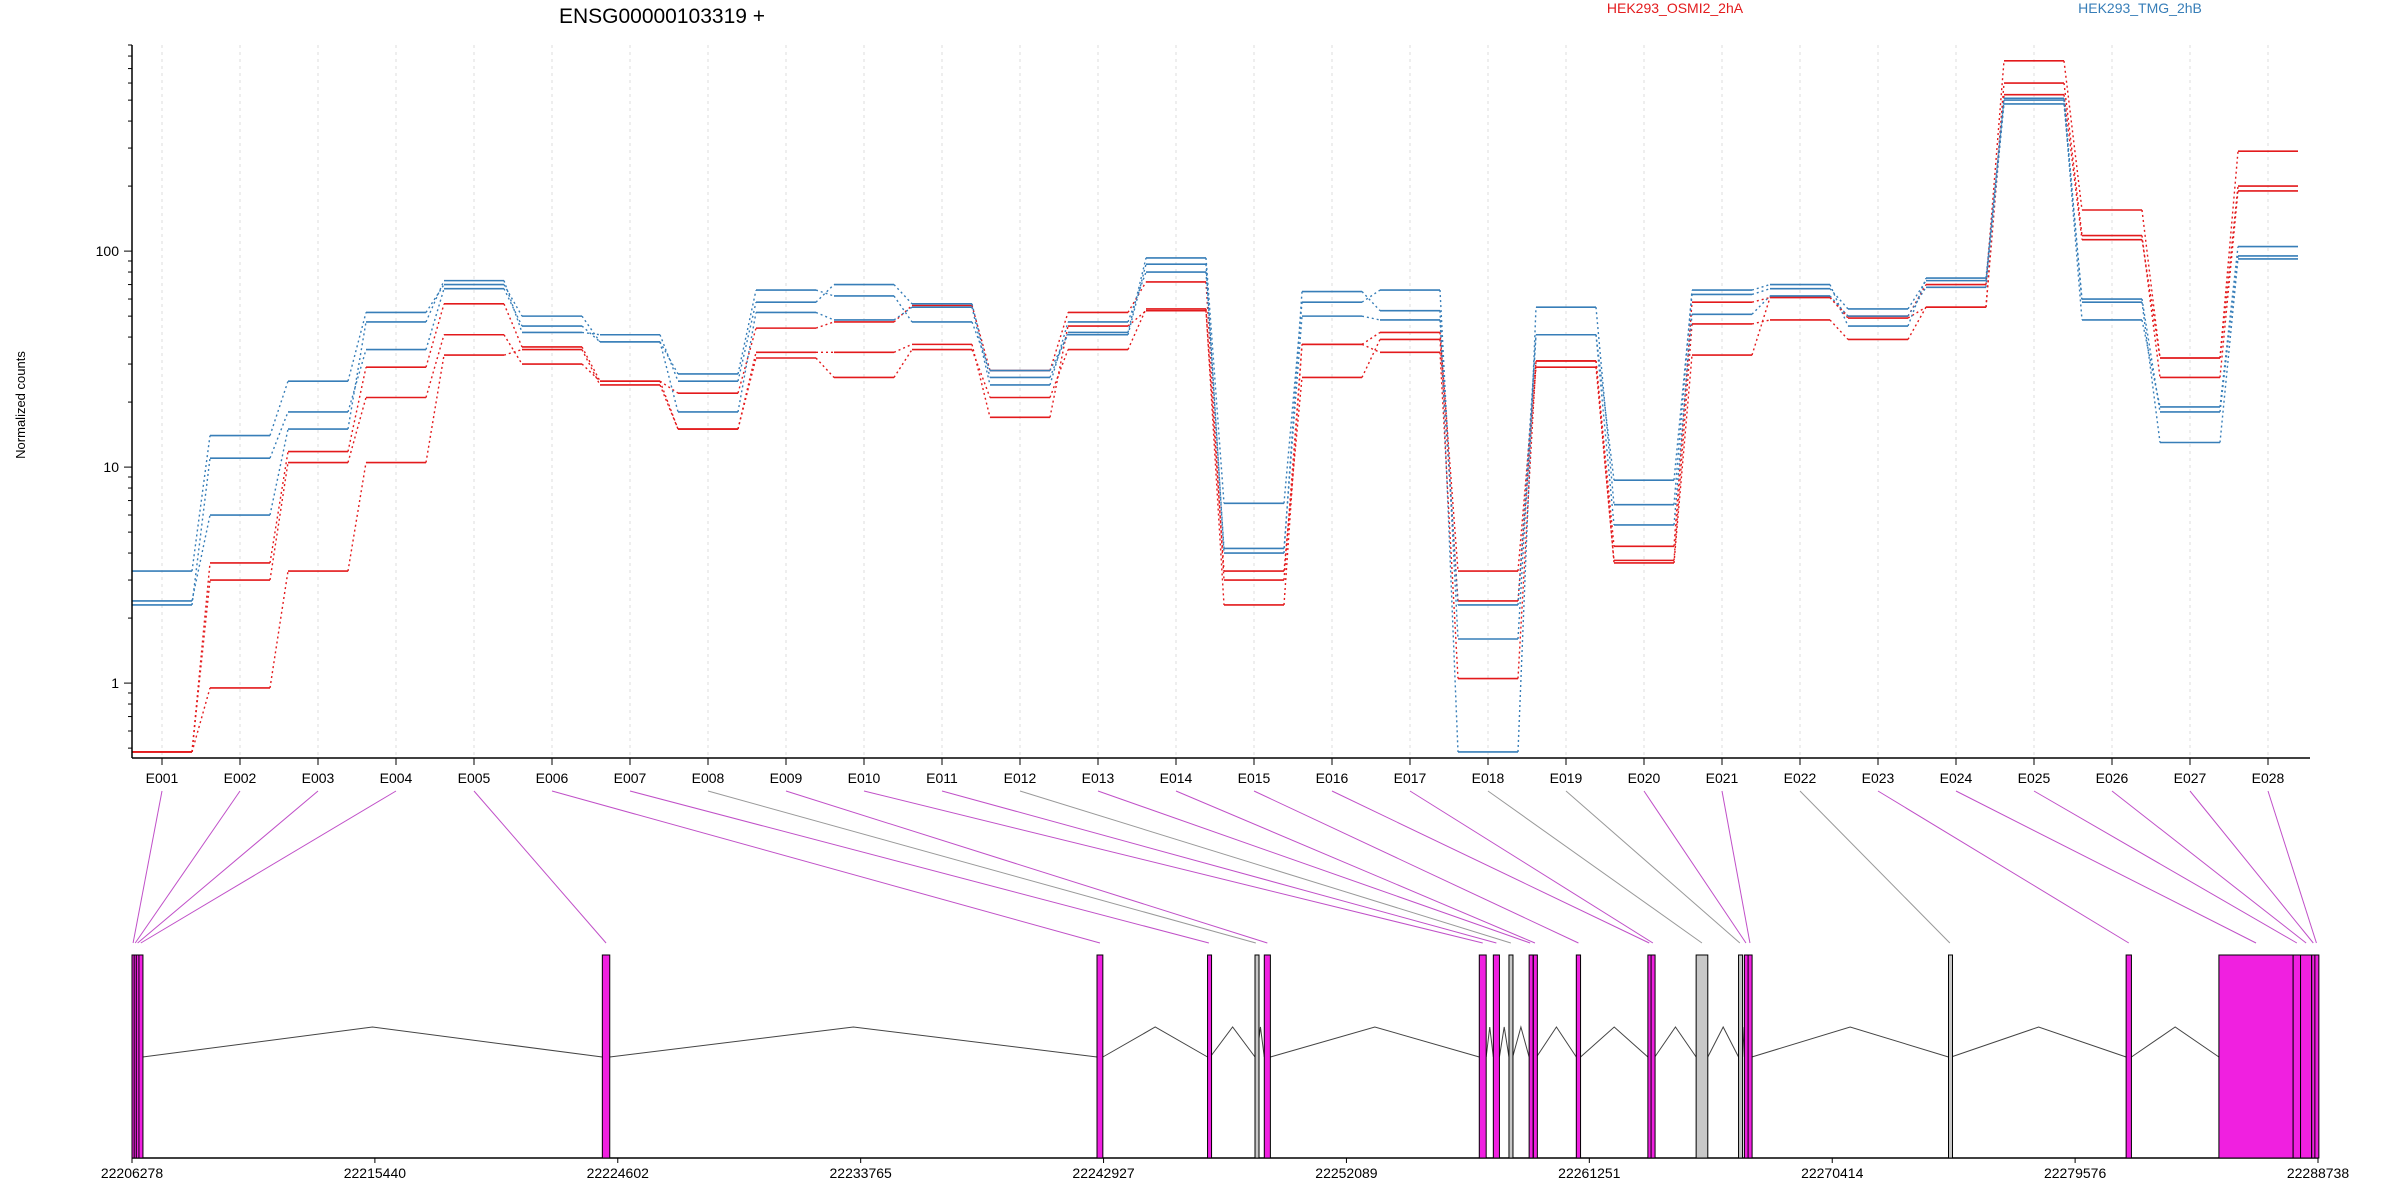 The height and width of the screenshot is (1200, 2400). I want to click on connector-e001, so click(147, 867).